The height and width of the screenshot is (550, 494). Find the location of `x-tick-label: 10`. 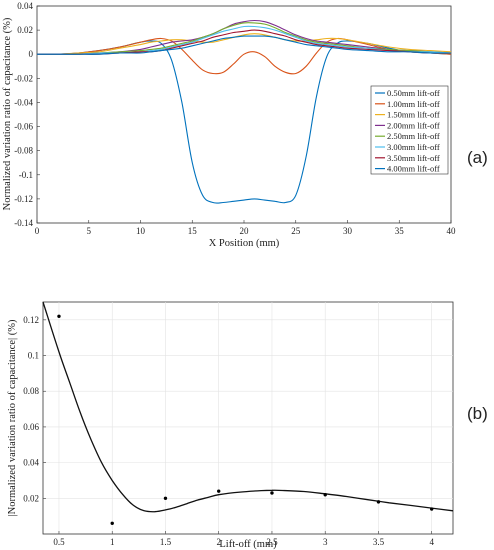

x-tick-label: 10 is located at coordinates (141, 231).